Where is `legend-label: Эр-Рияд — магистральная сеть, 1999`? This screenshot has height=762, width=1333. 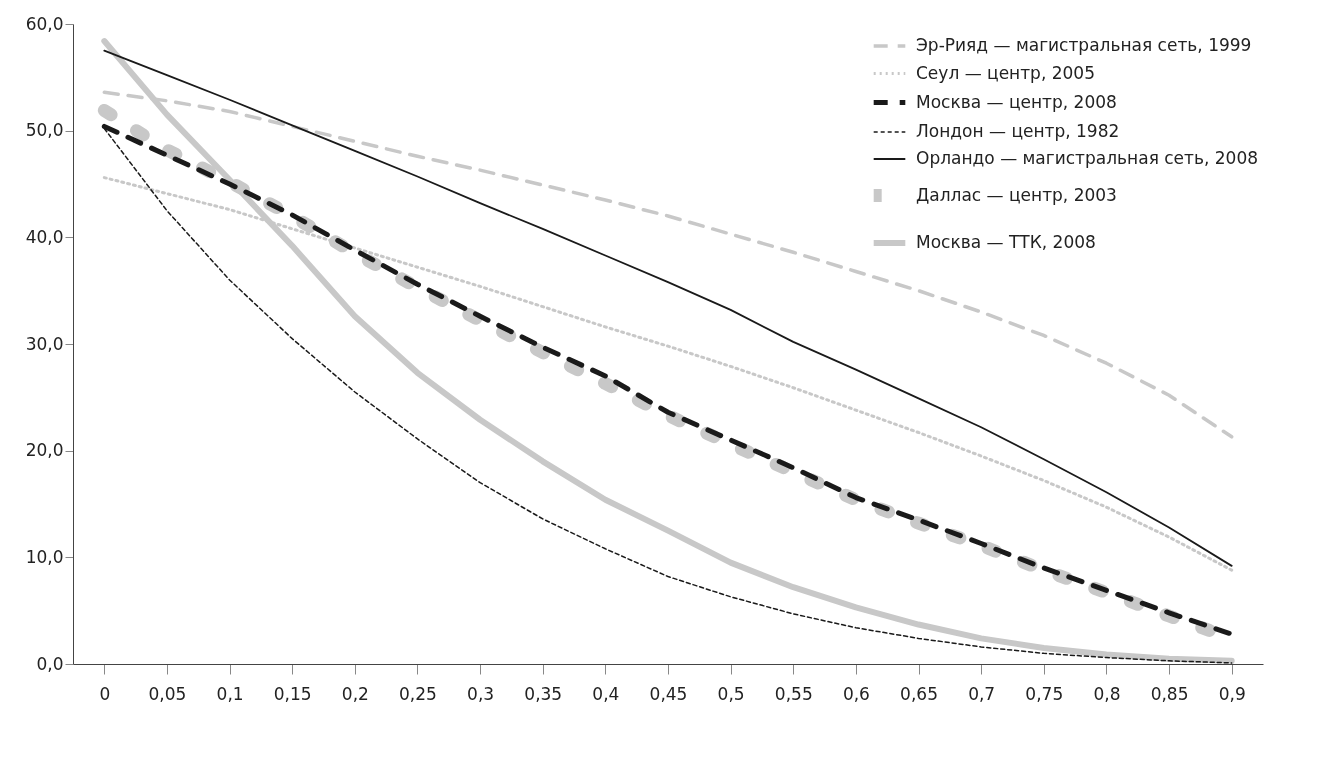 legend-label: Эр-Рияд — магистральная сеть, 1999 is located at coordinates (1084, 45).